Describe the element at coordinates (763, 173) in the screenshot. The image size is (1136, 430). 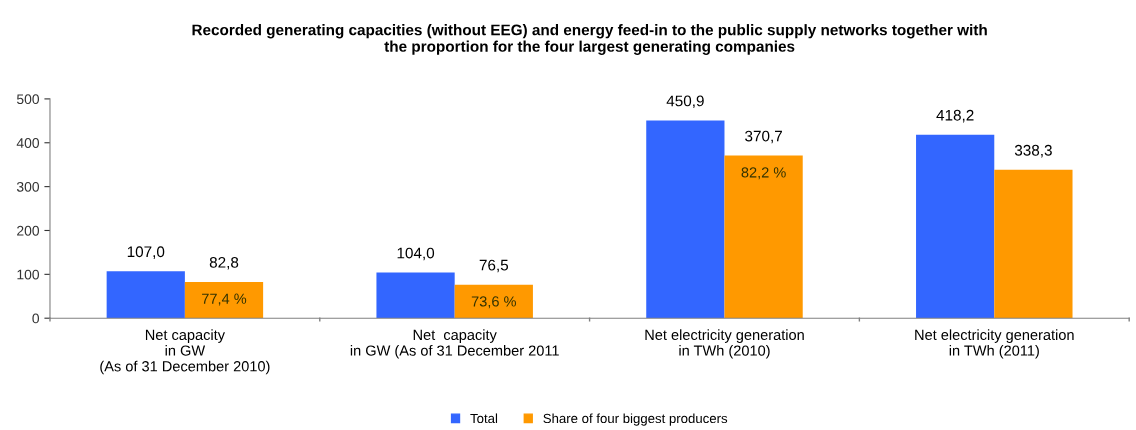
I see `annotation: 82,2 %` at that location.